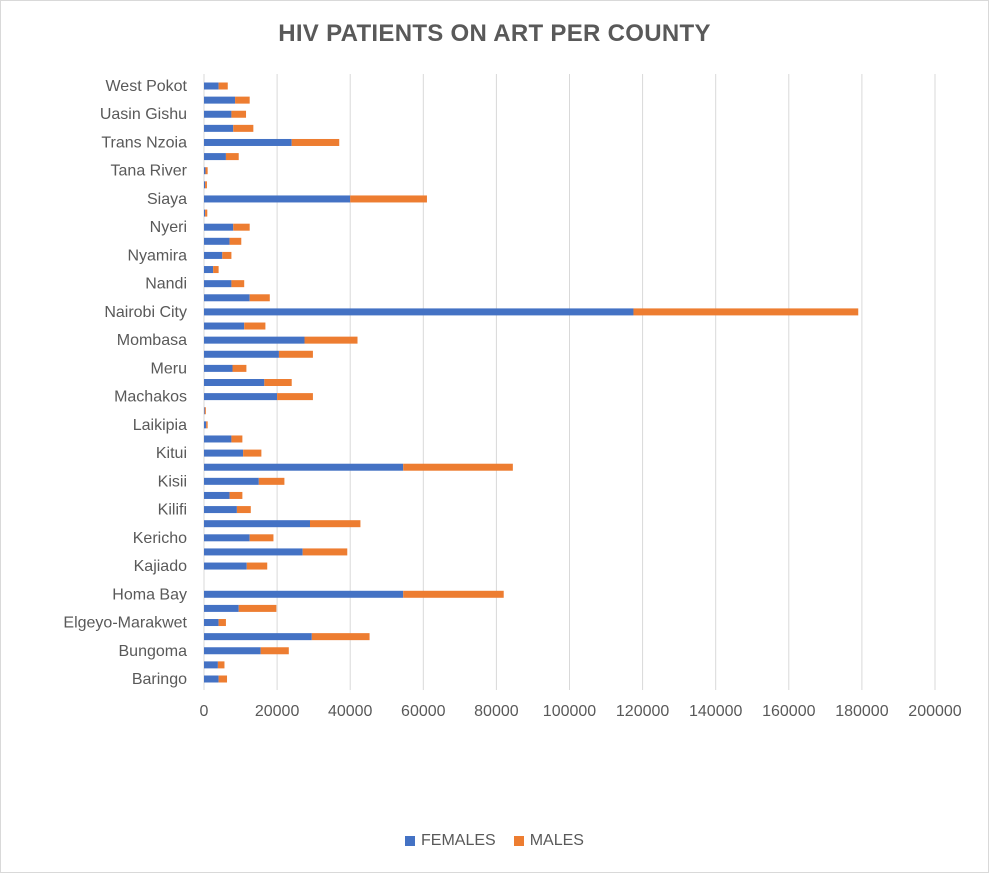 This screenshot has height=873, width=989. I want to click on category-label: Homa Bay, so click(149, 594).